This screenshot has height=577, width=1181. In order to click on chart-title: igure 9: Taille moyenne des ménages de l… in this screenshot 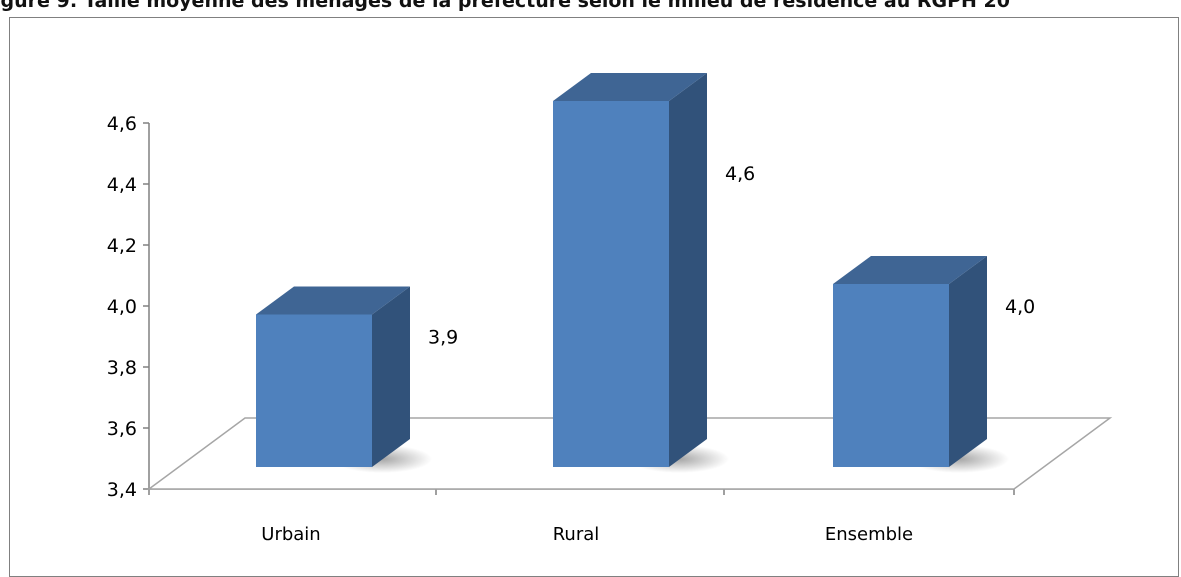, I will do `click(505, 6)`.